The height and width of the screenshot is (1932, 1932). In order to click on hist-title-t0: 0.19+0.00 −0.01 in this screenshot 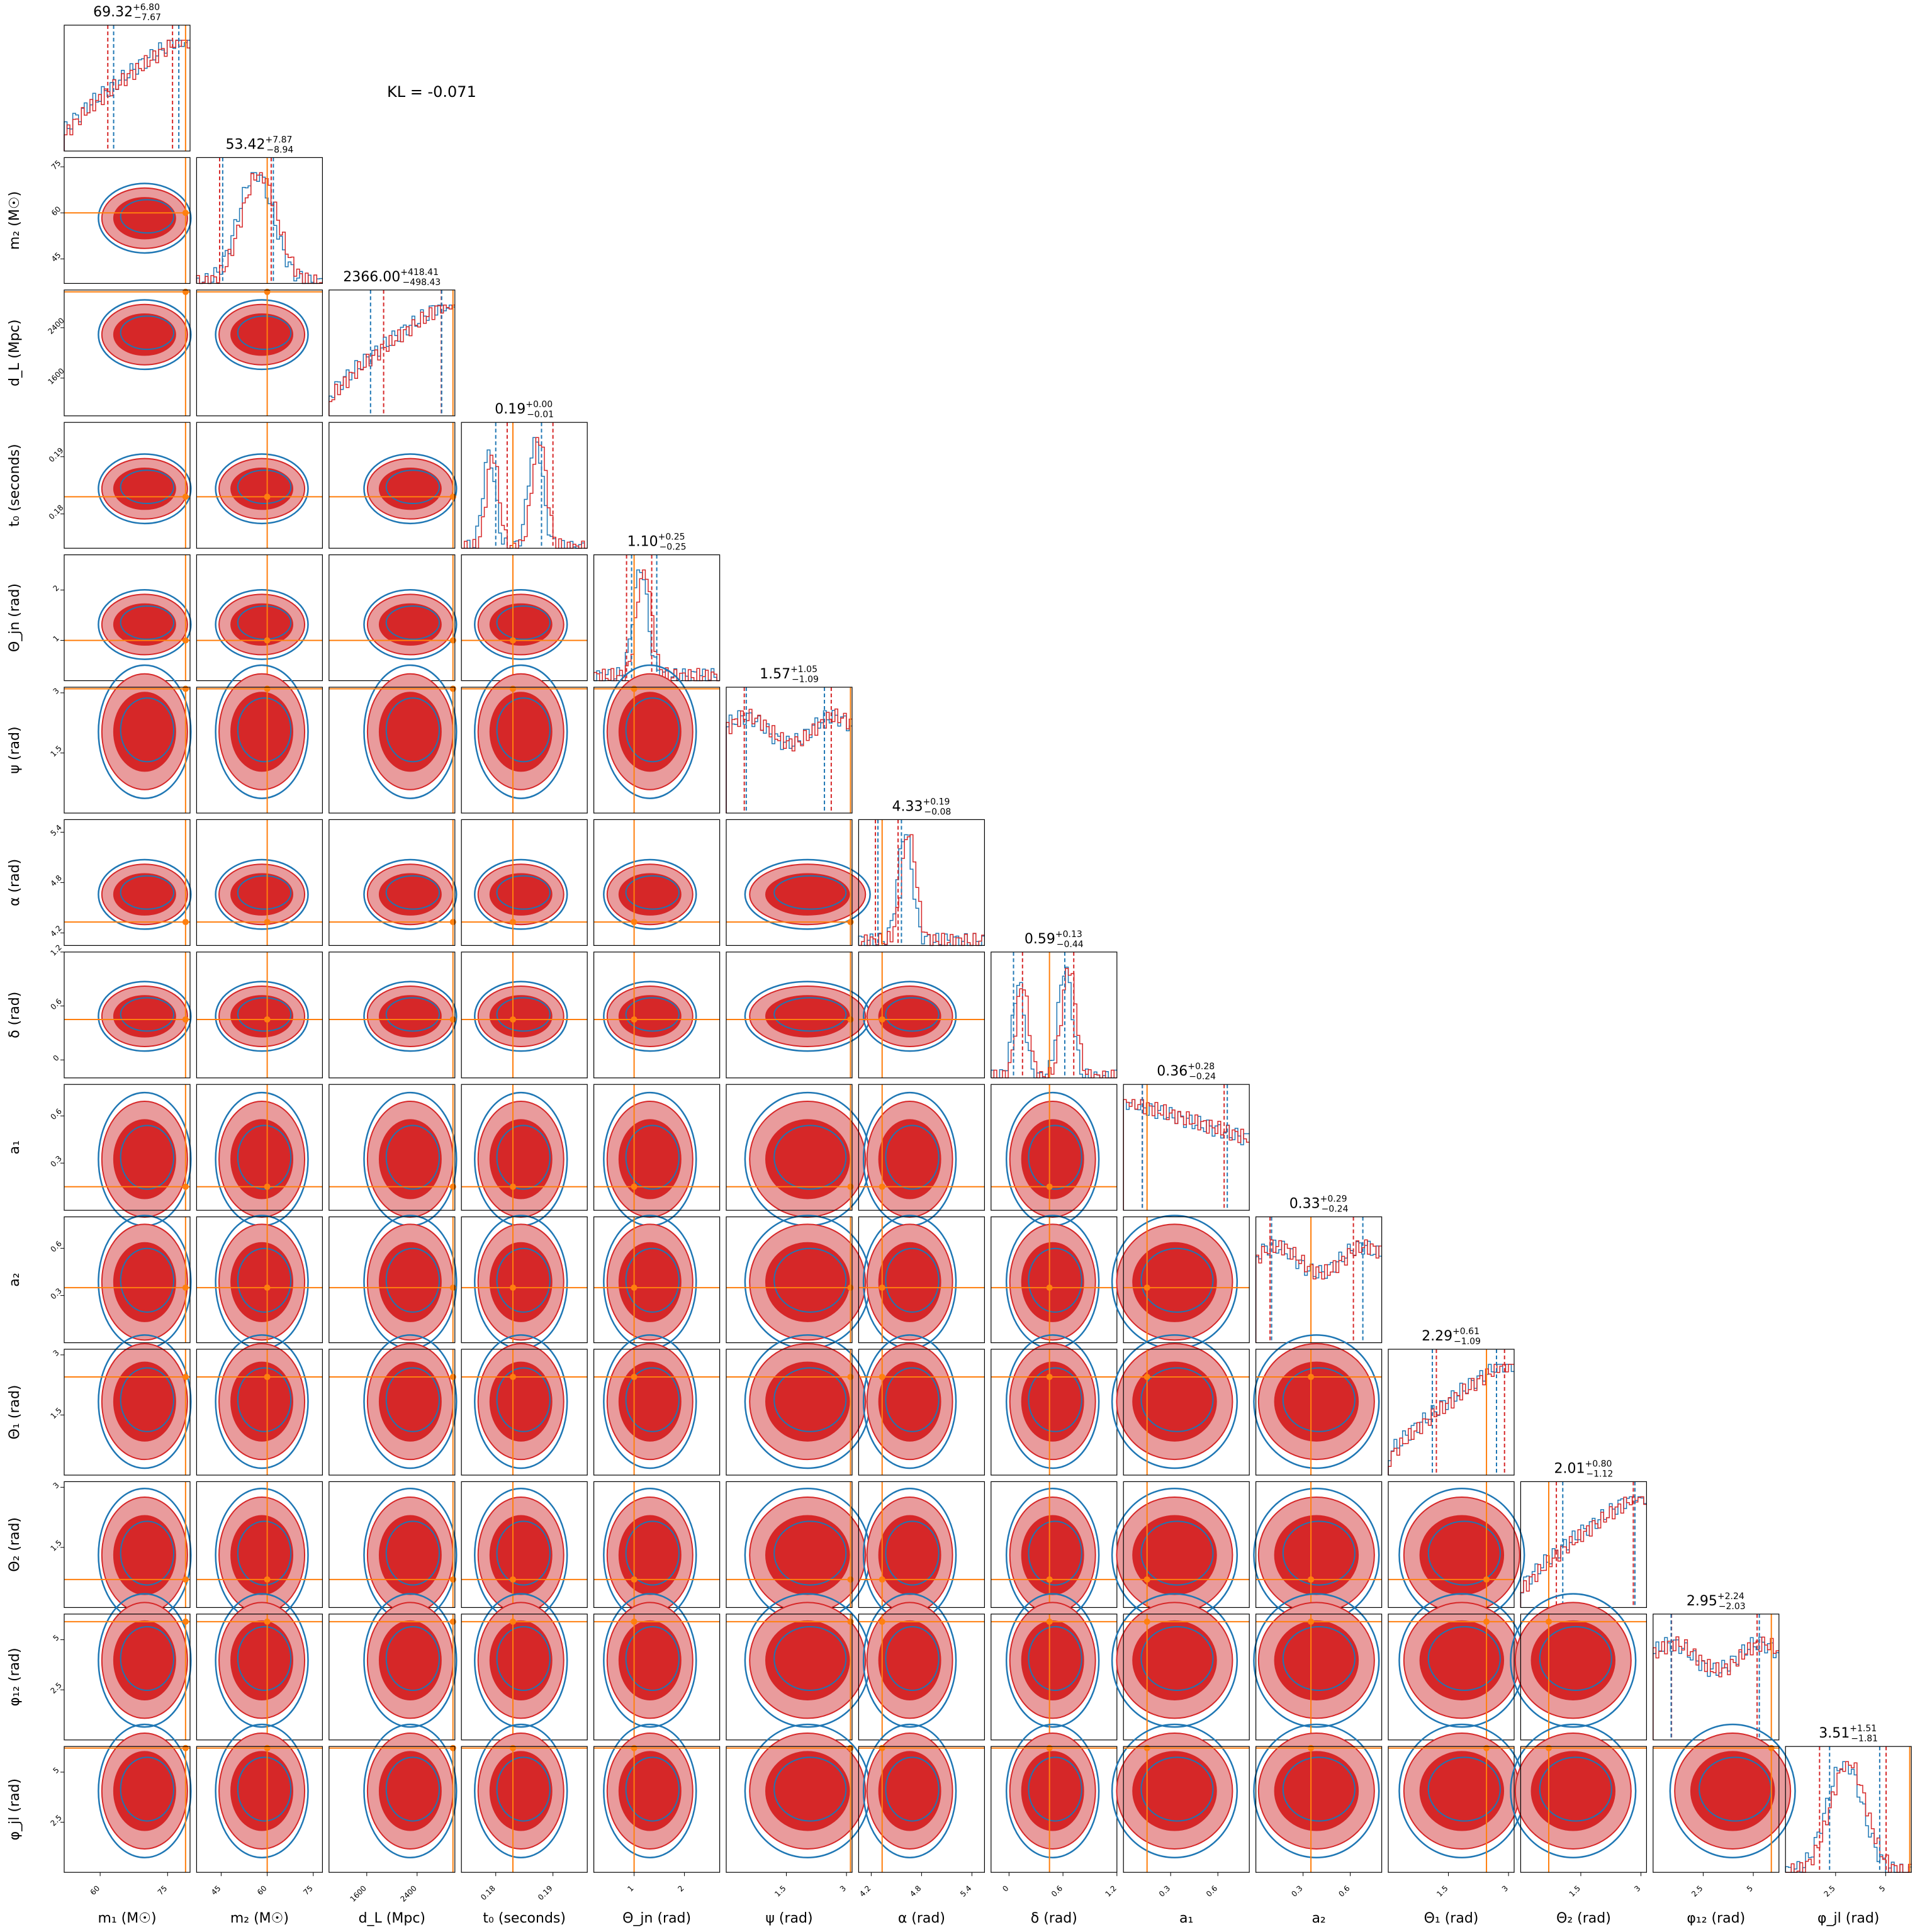, I will do `click(524, 410)`.